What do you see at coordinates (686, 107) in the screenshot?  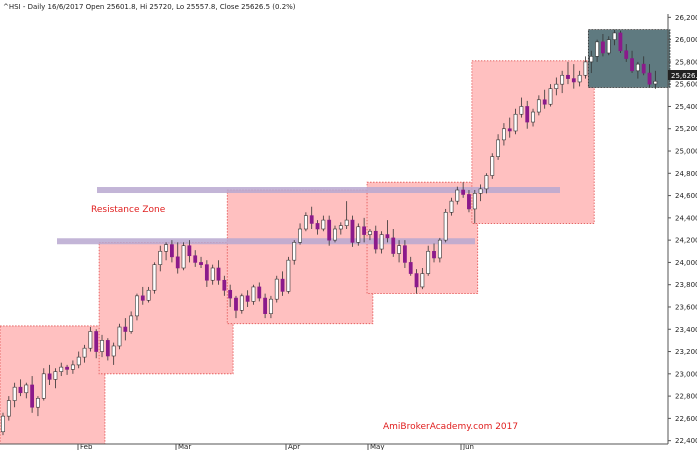 I see `y-tick-label: 25,400` at bounding box center [686, 107].